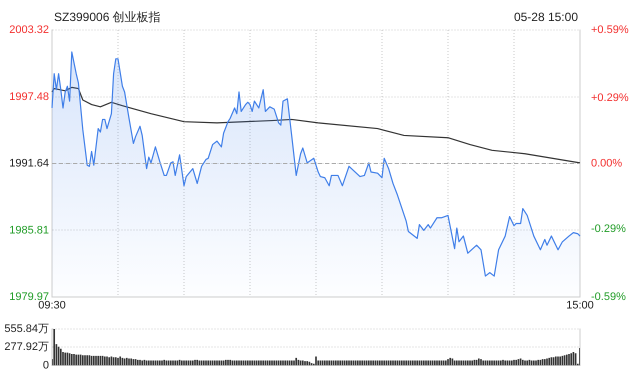 The height and width of the screenshot is (375, 631). I want to click on y2-tick-label: +0.29%, so click(610, 98).